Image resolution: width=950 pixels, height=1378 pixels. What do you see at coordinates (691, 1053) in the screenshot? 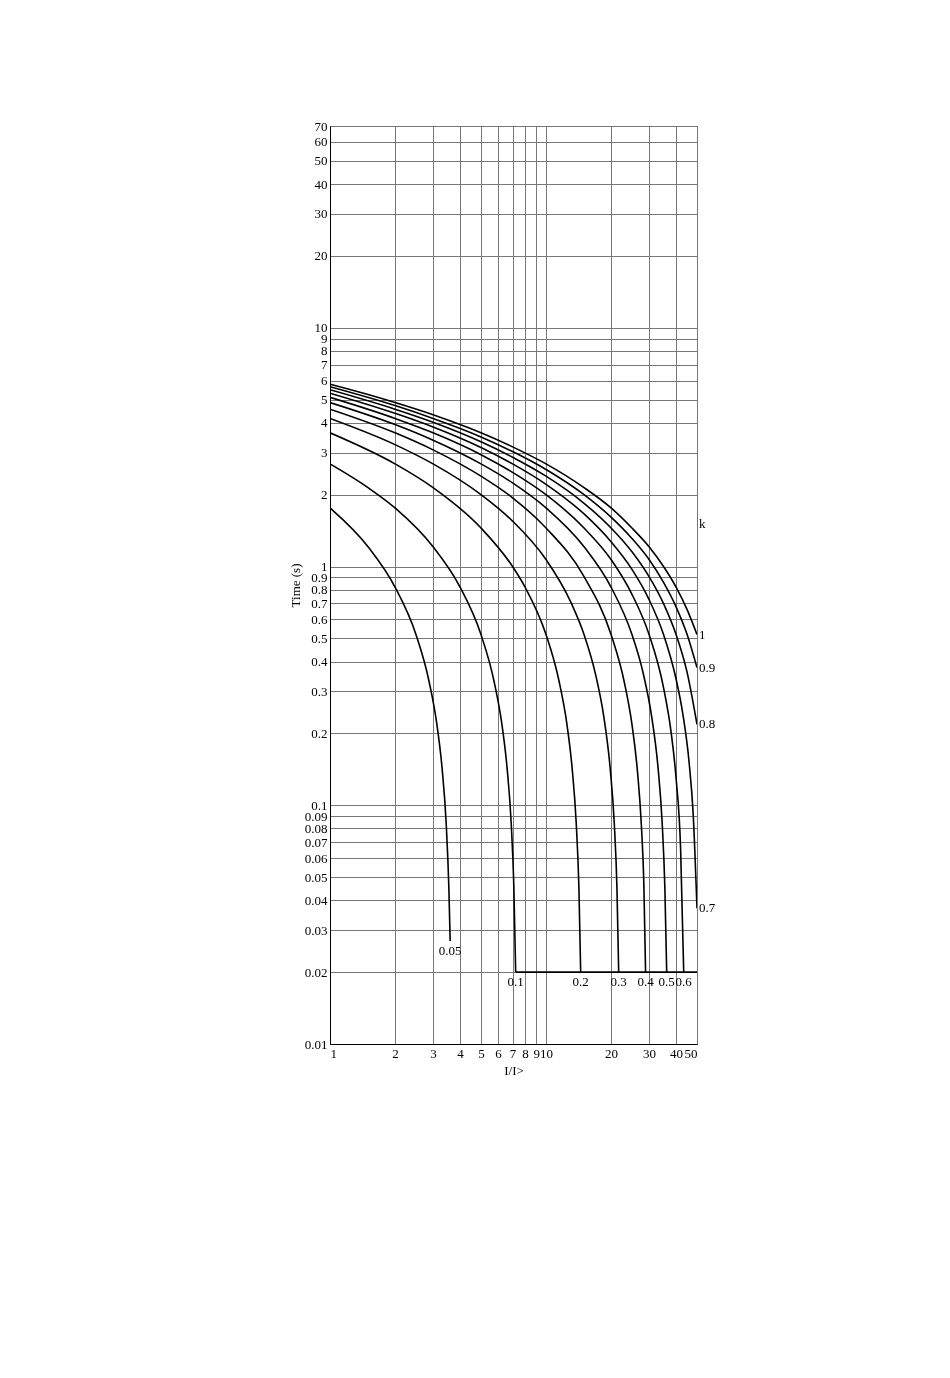
I see `x-tick-label: 50` at bounding box center [691, 1053].